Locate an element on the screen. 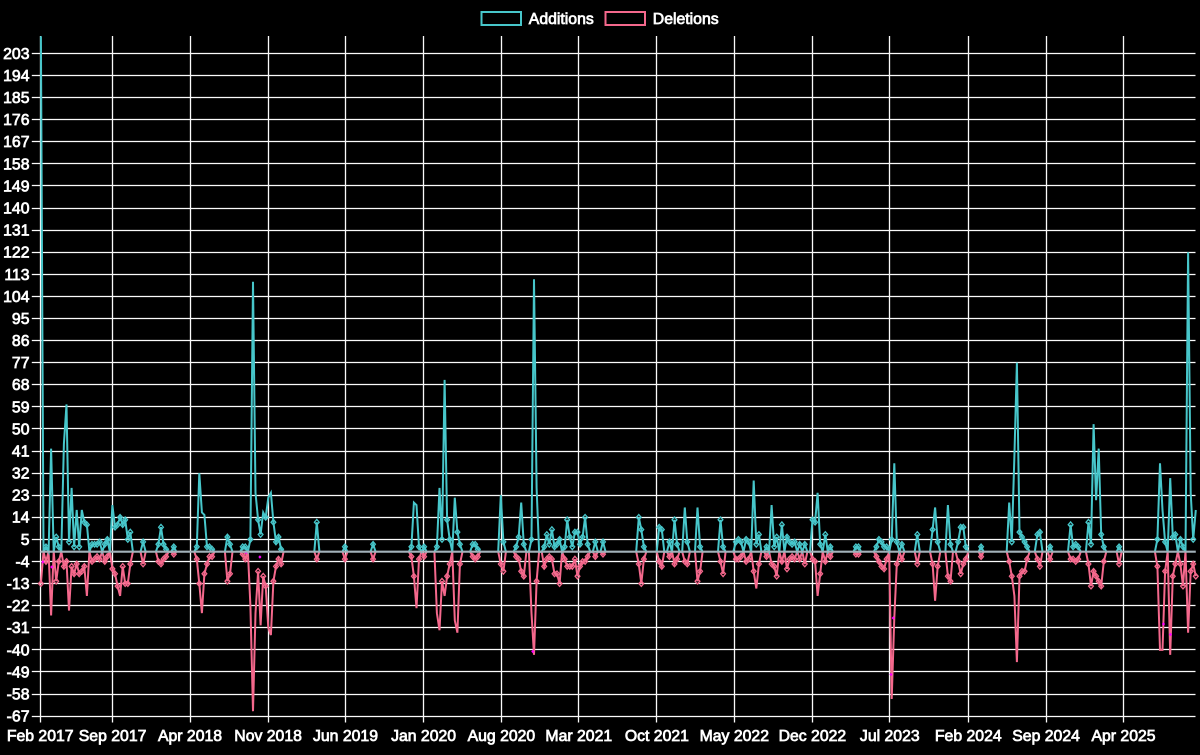 The image size is (1200, 755). svg-text: -13 is located at coordinates (18, 584).